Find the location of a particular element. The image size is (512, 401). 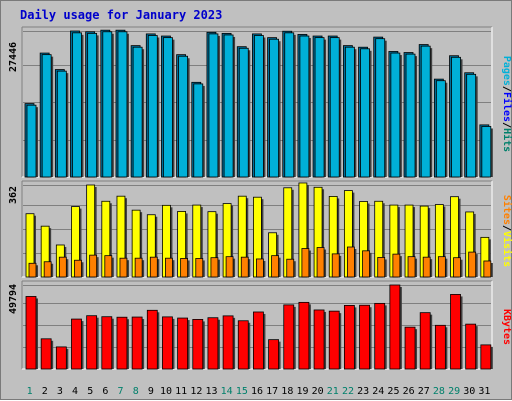

day-label: 28 is located at coordinates (439, 391).